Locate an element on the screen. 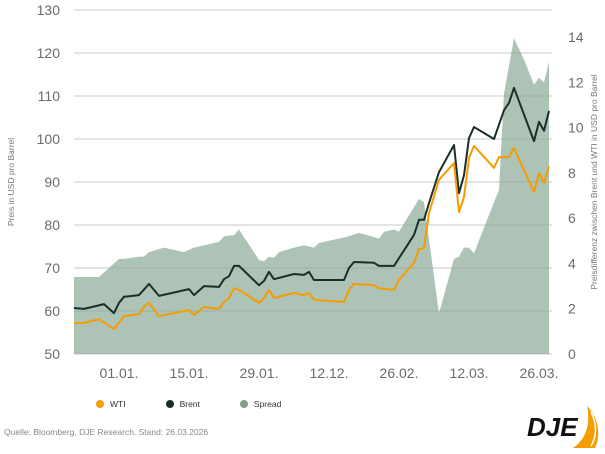 Image resolution: width=605 pixels, height=454 pixels. brent-swatch is located at coordinates (169, 404).